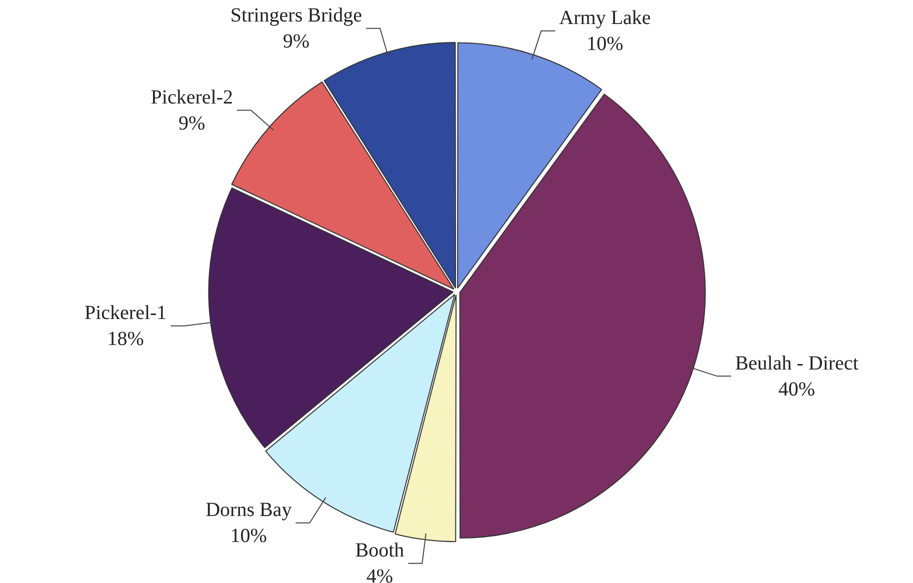  What do you see at coordinates (125, 339) in the screenshot?
I see `data-label: 18%` at bounding box center [125, 339].